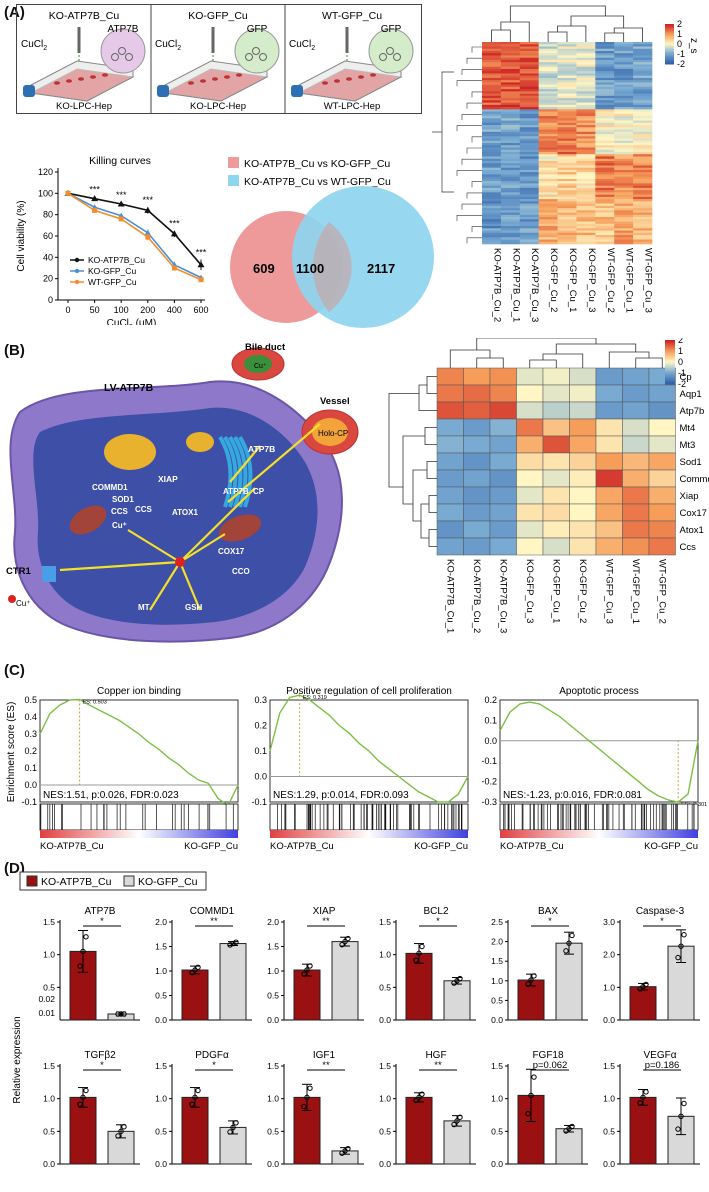 The image size is (709, 1192). What do you see at coordinates (363, 257) in the screenshot?
I see `venn-circle-right` at bounding box center [363, 257].